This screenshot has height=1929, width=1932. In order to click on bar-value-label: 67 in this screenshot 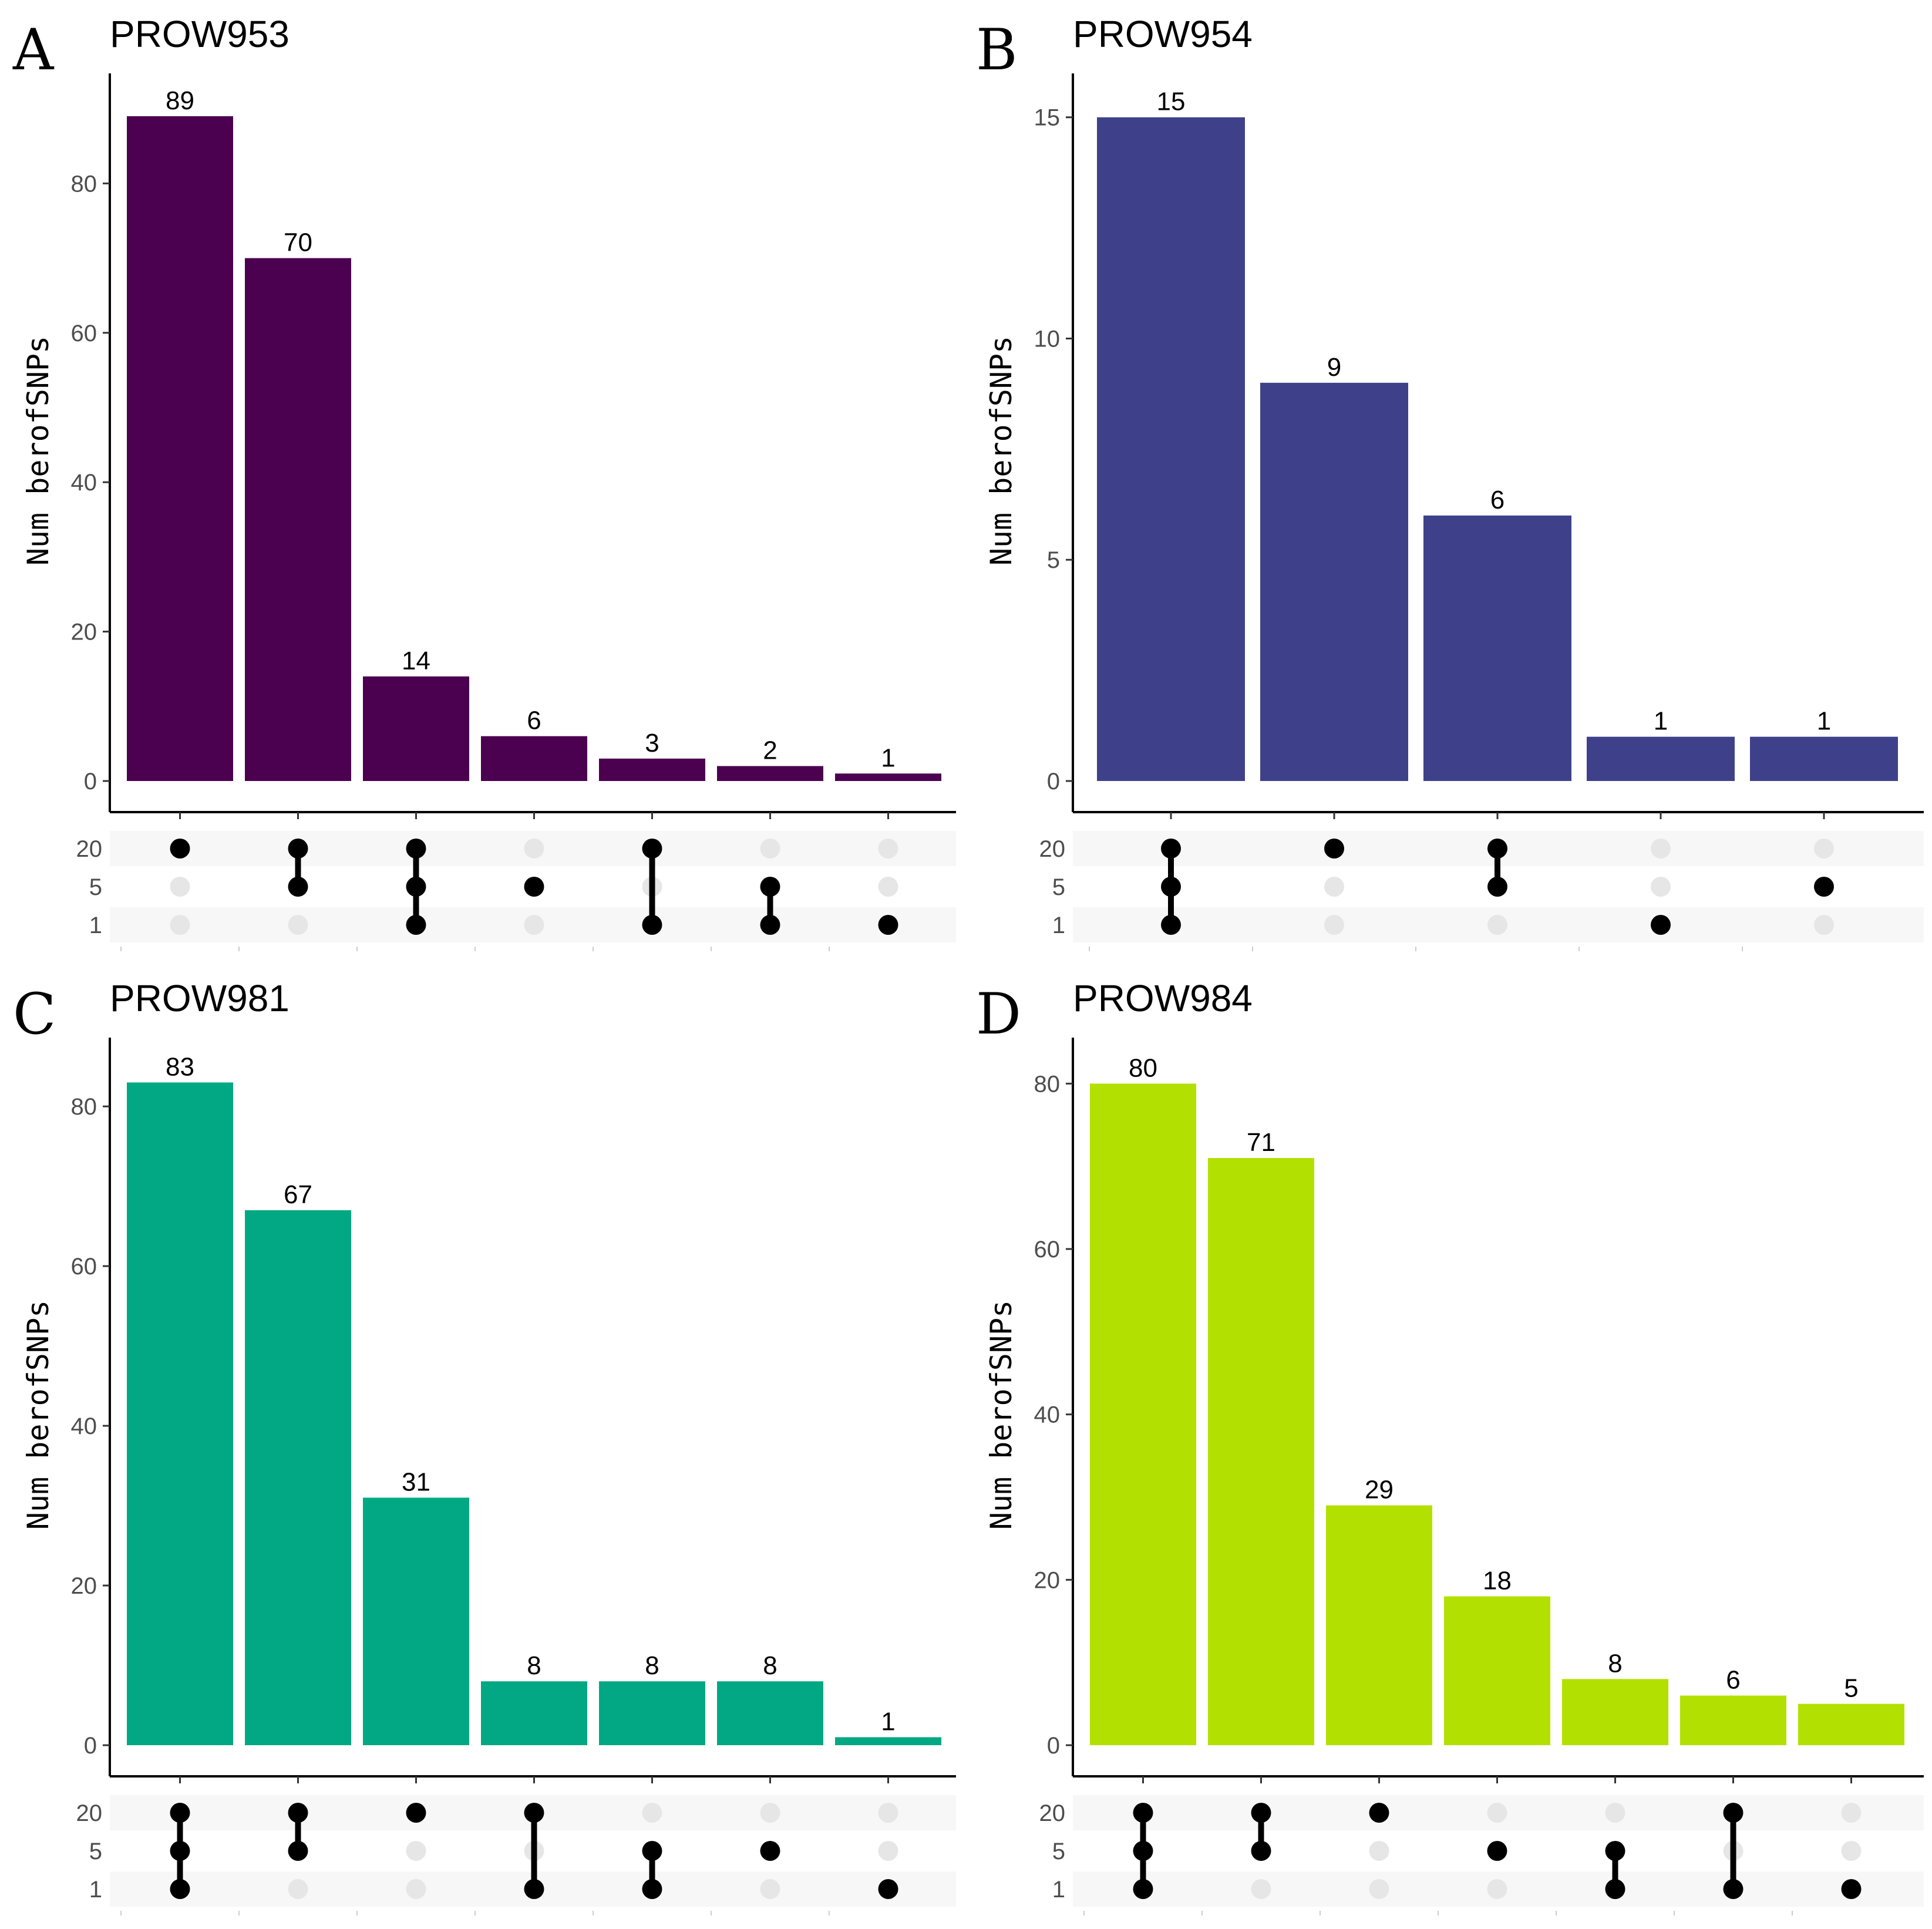, I will do `click(298, 1194)`.